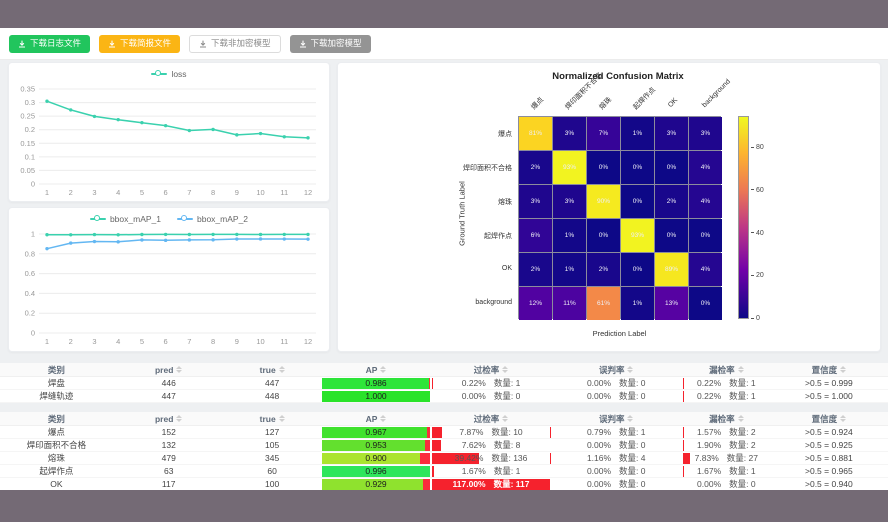 This screenshot has width=888, height=522. I want to click on legend-line-icon, so click(97, 219).